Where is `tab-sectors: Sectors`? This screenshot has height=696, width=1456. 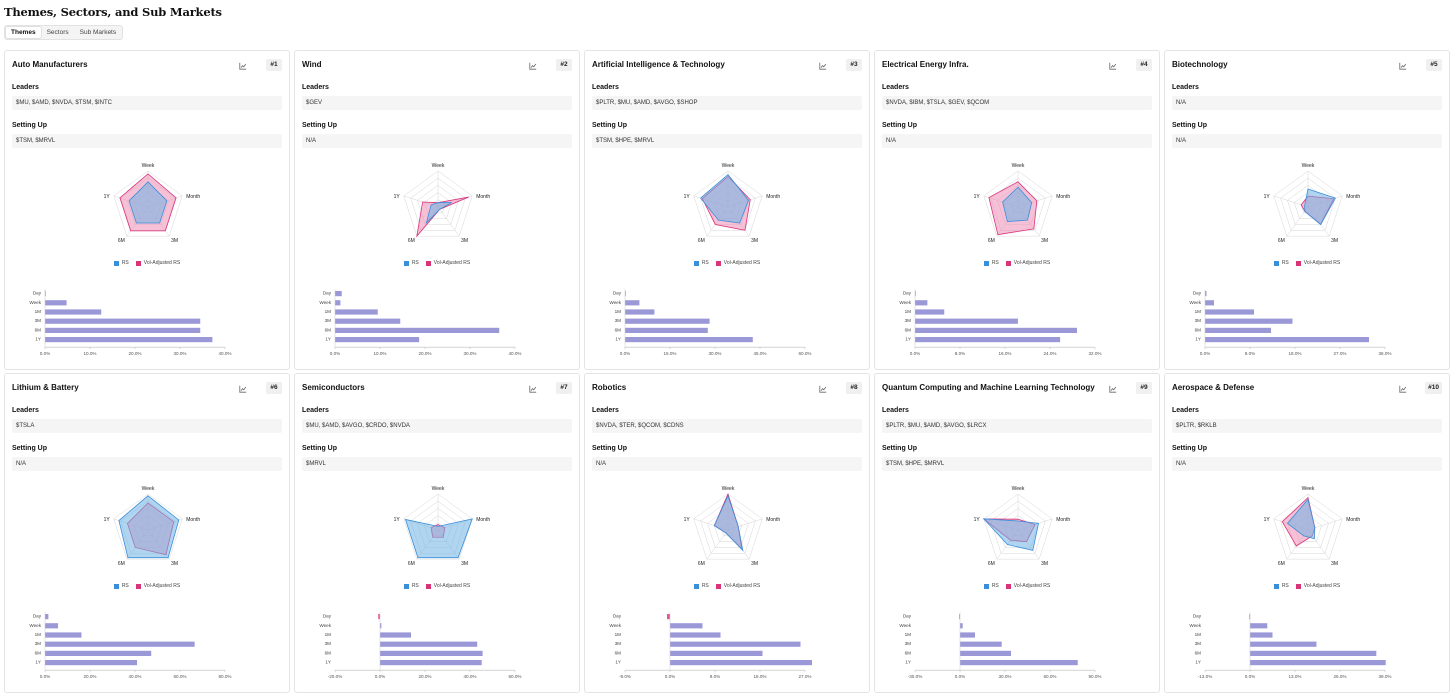
tab-sectors: Sectors is located at coordinates (57, 32).